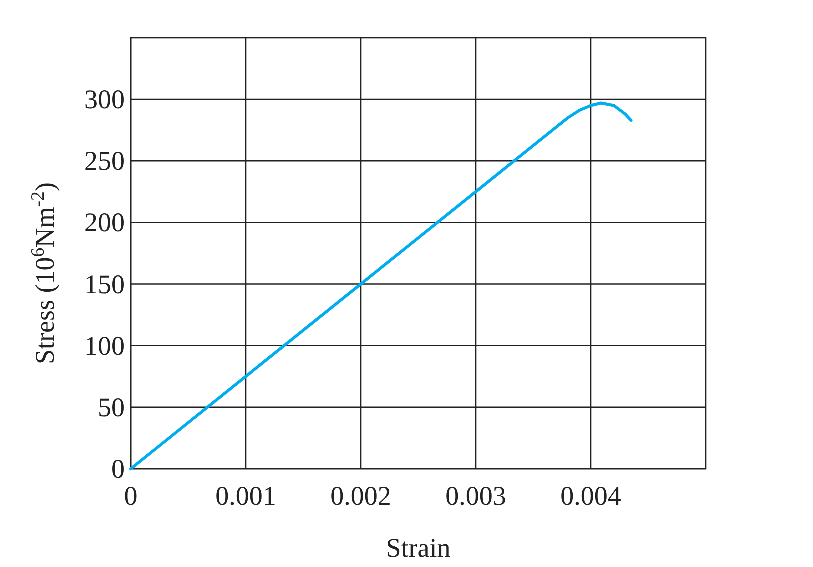 This screenshot has width=813, height=567. What do you see at coordinates (104, 223) in the screenshot?
I see `y-tick-label: 200` at bounding box center [104, 223].